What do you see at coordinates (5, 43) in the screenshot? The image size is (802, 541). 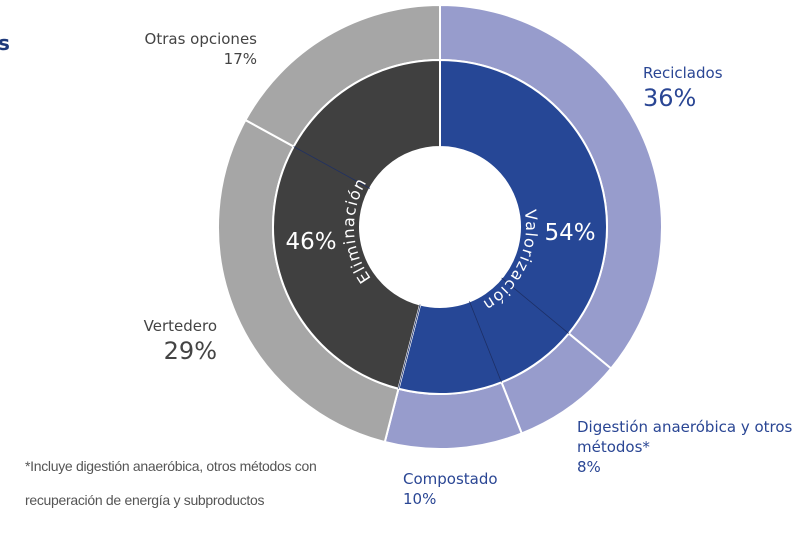 I see `chart-title: s` at bounding box center [5, 43].